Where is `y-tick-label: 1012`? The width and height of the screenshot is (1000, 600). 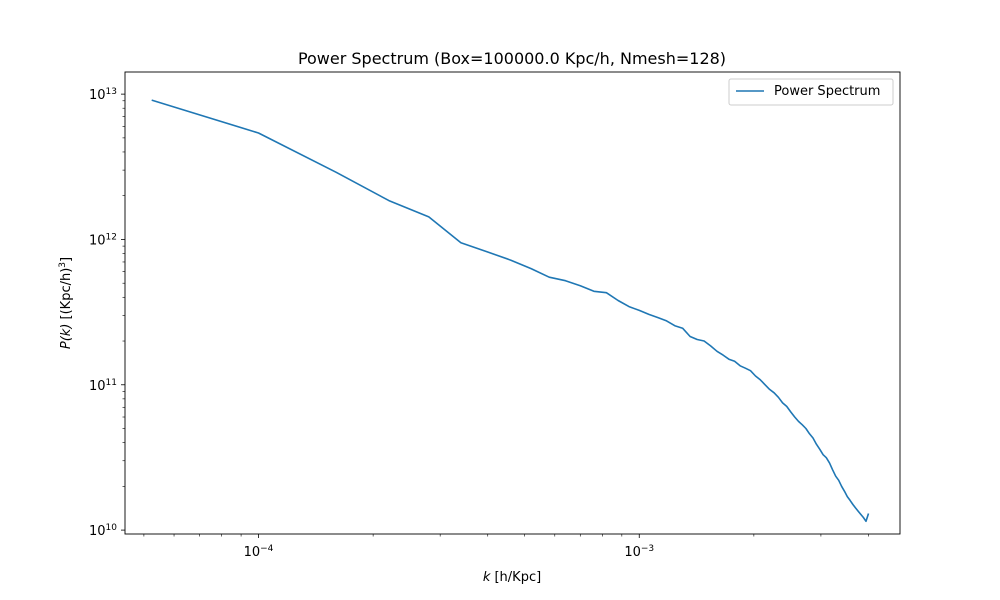 y-tick-label: 1012 is located at coordinates (103, 240).